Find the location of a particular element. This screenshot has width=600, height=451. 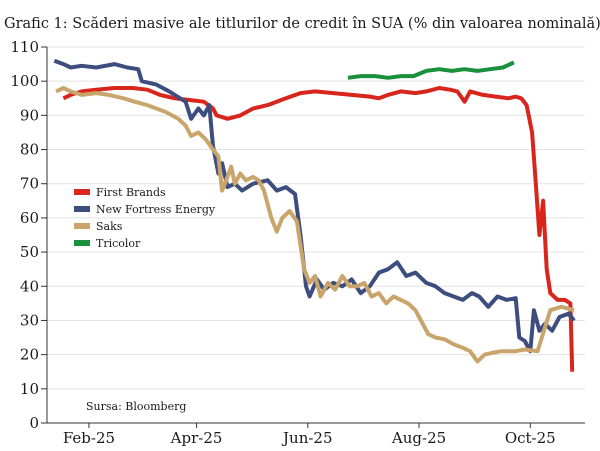

y-tick-label-40: 40 is located at coordinates (29, 286).